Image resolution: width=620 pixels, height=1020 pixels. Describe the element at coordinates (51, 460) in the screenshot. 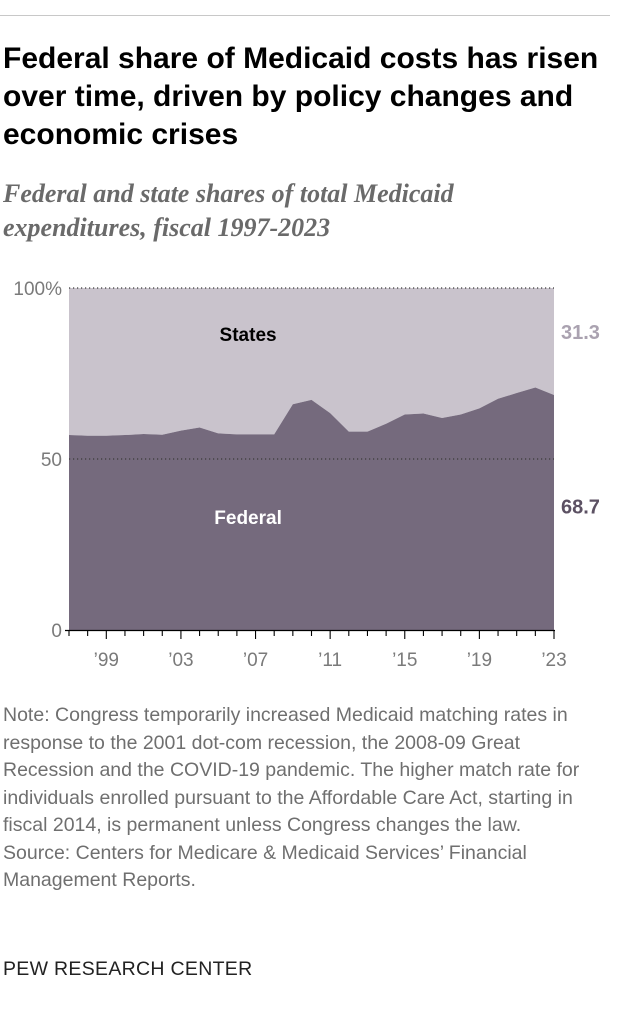

I see `y-tick-label-50: 50` at that location.